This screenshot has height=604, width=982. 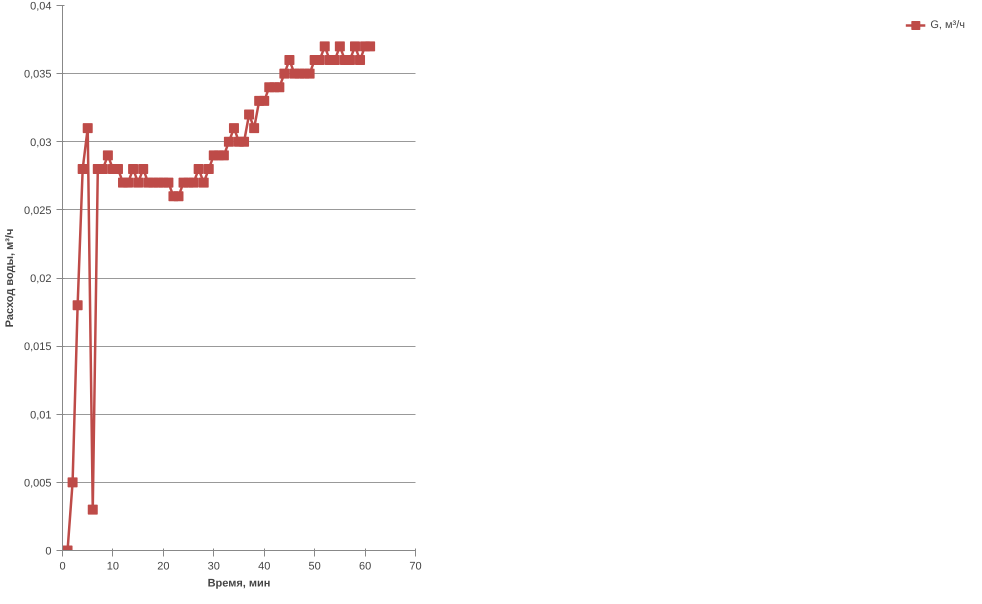 I want to click on legend-label: G, м³/ч, so click(x=947, y=25).